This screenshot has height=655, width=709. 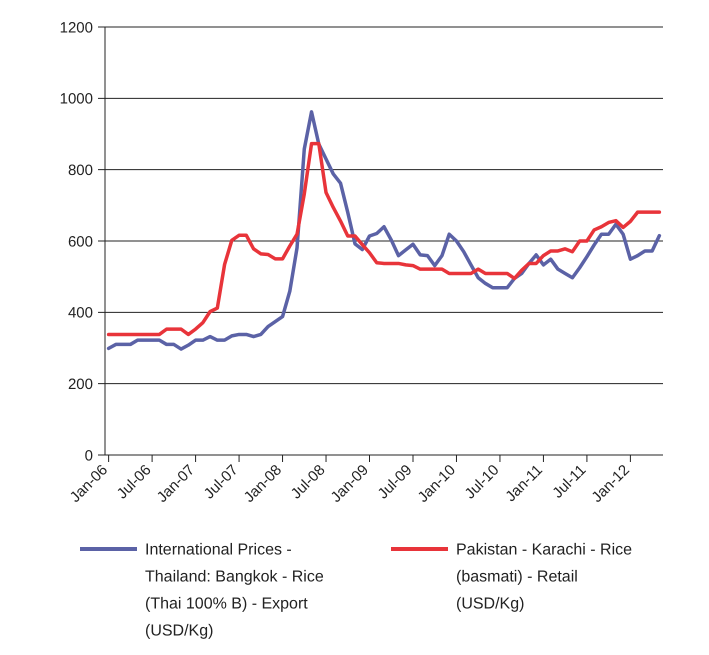 I want to click on y-tick-label: 800, so click(x=80, y=170).